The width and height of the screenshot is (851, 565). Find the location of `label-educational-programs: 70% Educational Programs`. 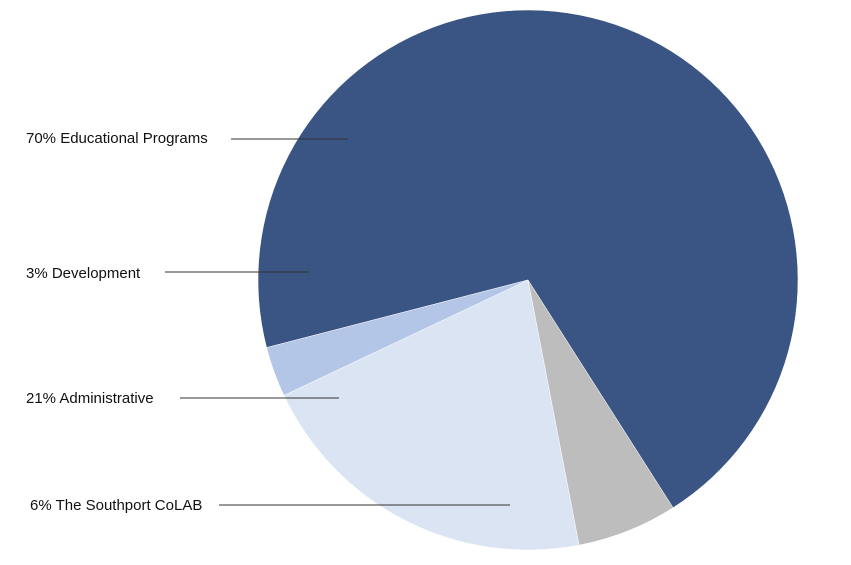

label-educational-programs: 70% Educational Programs is located at coordinates (117, 138).